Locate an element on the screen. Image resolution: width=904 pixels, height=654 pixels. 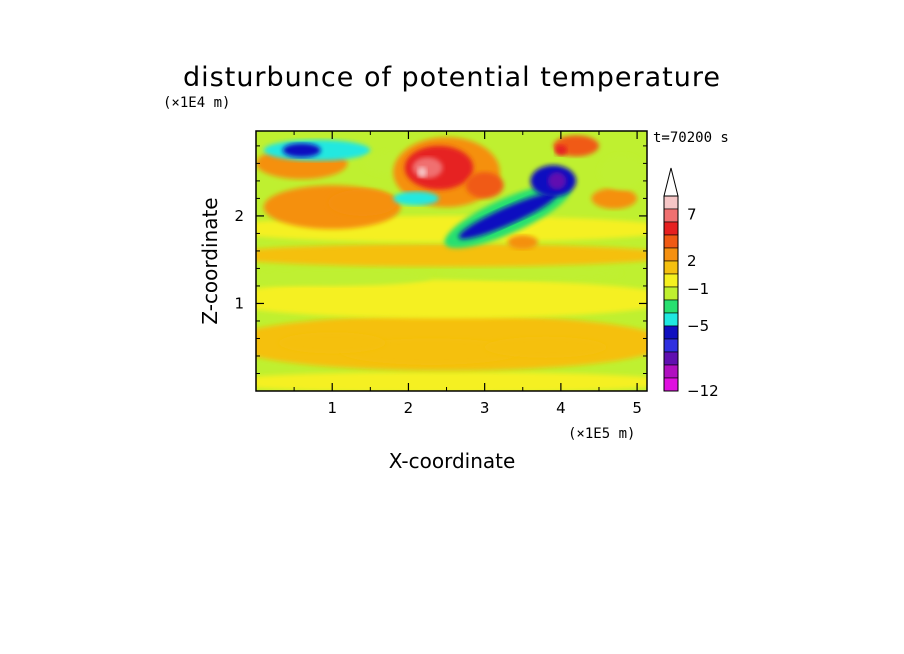
x-tick-label: 4 is located at coordinates (561, 408).